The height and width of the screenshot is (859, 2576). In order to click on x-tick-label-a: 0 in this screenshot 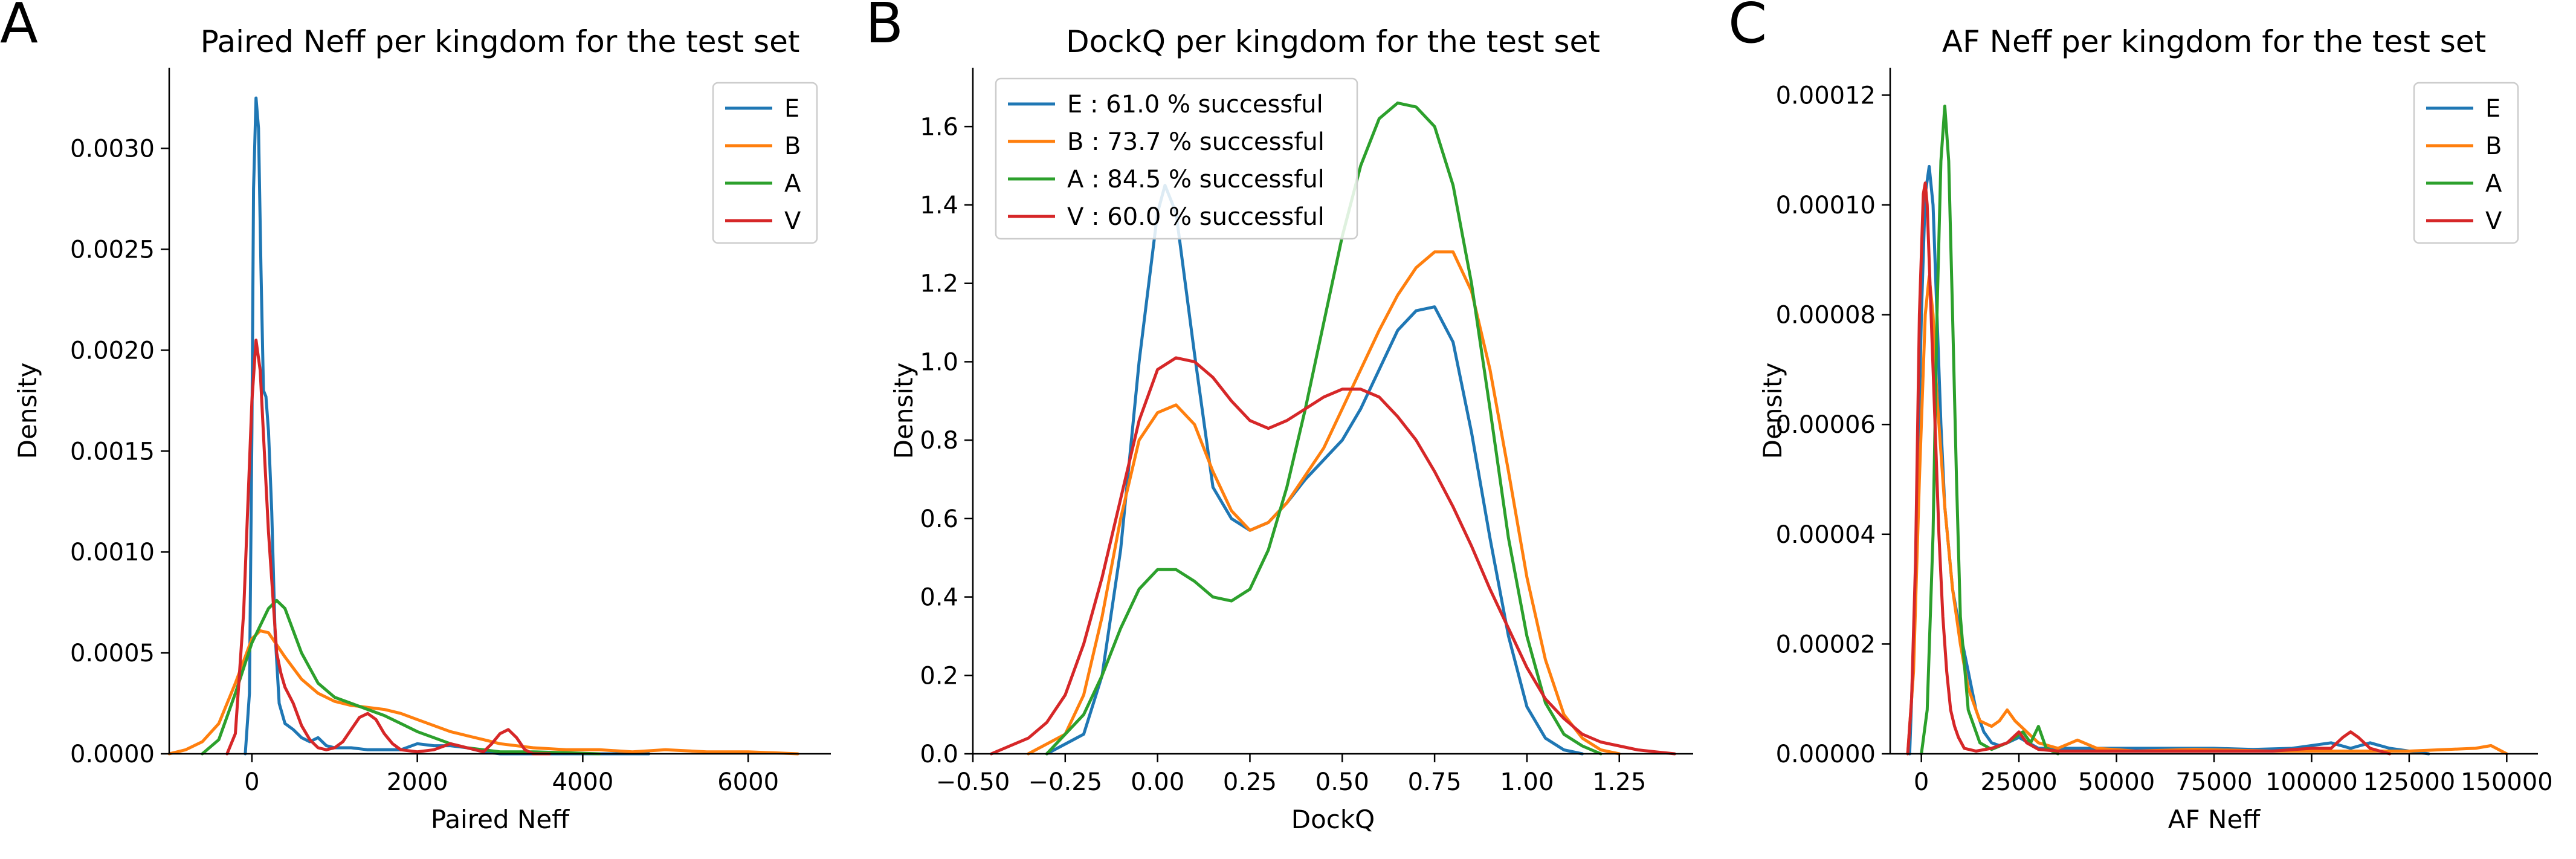, I will do `click(252, 782)`.